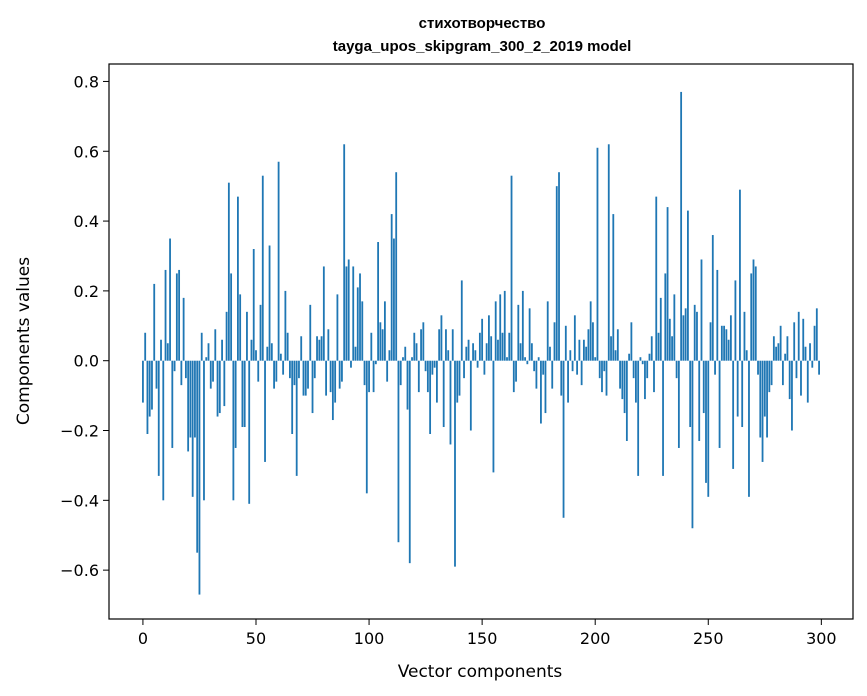 This screenshot has width=867, height=696. I want to click on y-axis-ticks: −0.6 −0.4 −0.2 0.0 0.2 0.4 0.6 0.8, so click(84, 326).